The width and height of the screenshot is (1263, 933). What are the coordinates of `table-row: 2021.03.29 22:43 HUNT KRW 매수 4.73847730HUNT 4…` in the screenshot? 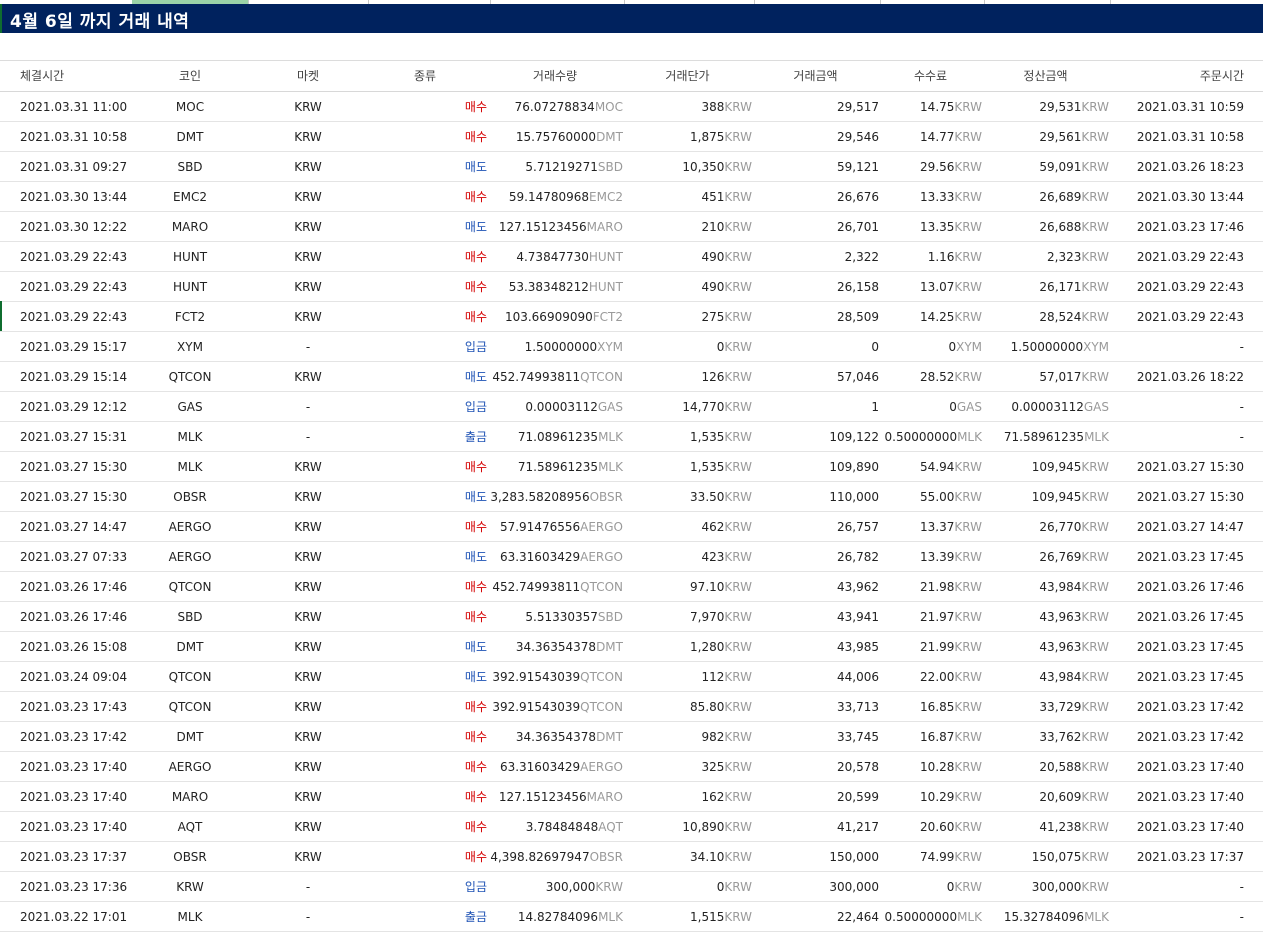 It's located at (631, 257).